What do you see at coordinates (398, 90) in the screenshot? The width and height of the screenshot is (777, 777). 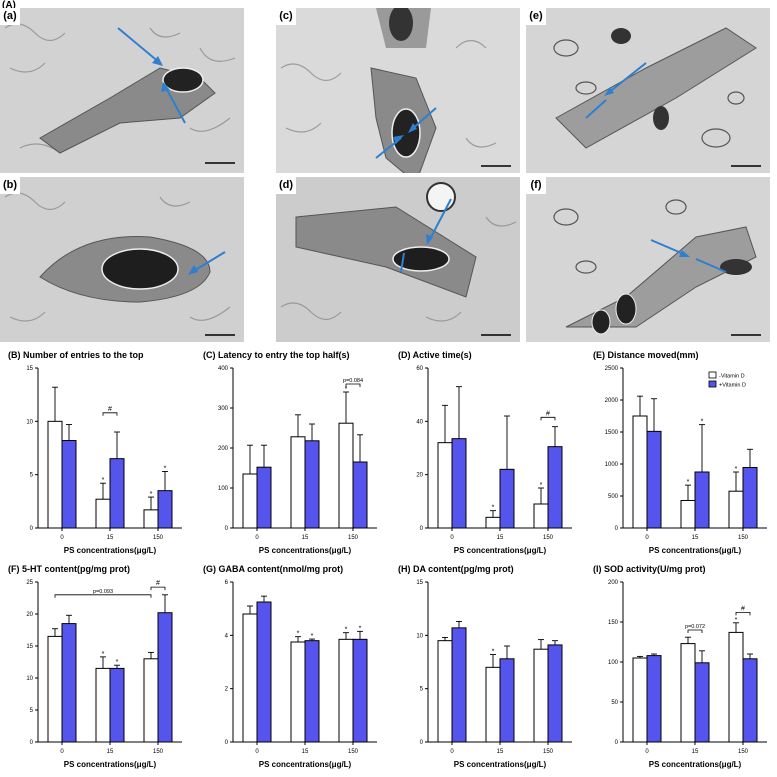 I see `micrograph-c: (c)` at bounding box center [398, 90].